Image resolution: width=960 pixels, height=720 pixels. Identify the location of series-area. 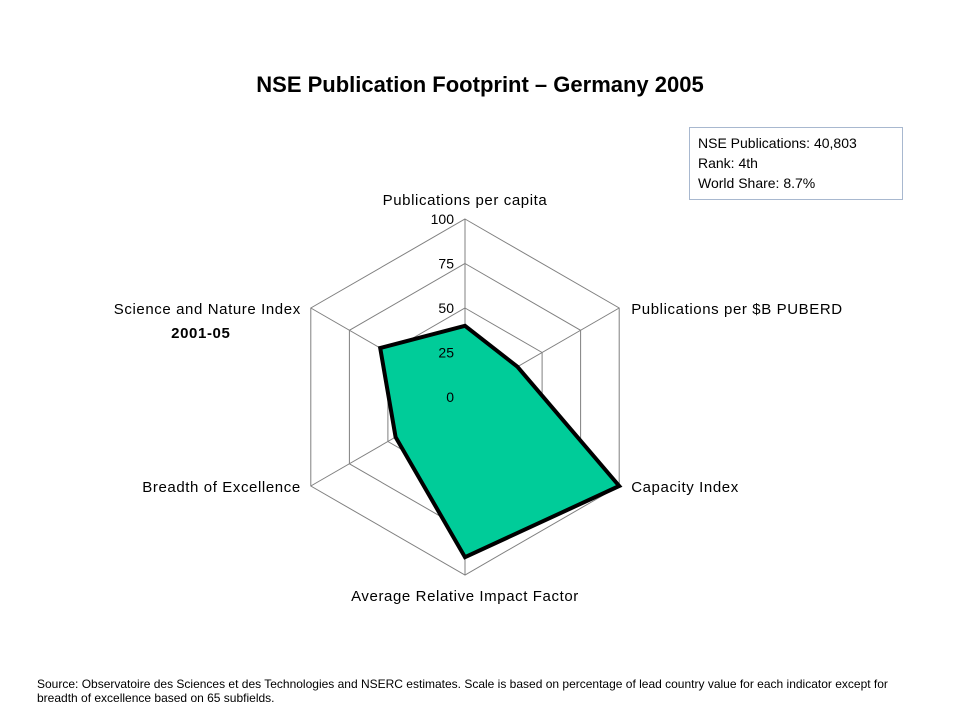
(500, 441).